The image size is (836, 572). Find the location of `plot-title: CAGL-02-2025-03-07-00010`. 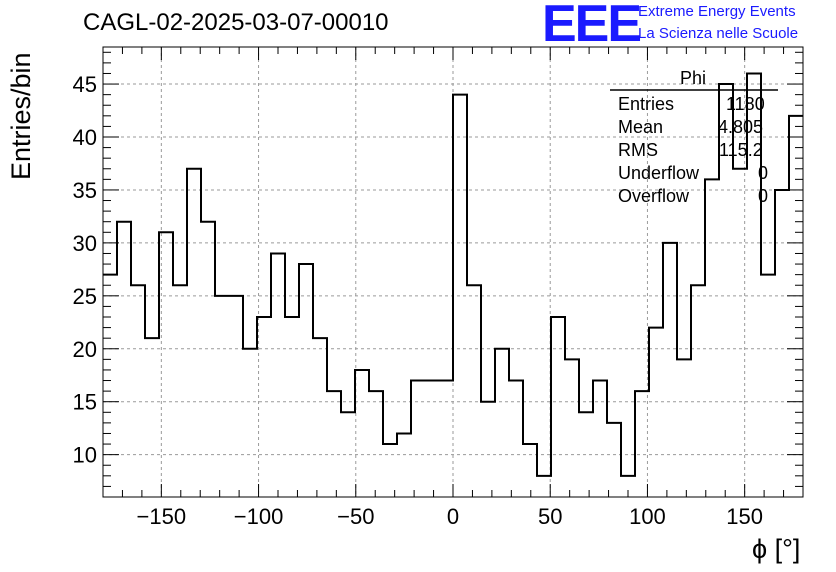

plot-title: CAGL-02-2025-03-07-00010 is located at coordinates (236, 22).